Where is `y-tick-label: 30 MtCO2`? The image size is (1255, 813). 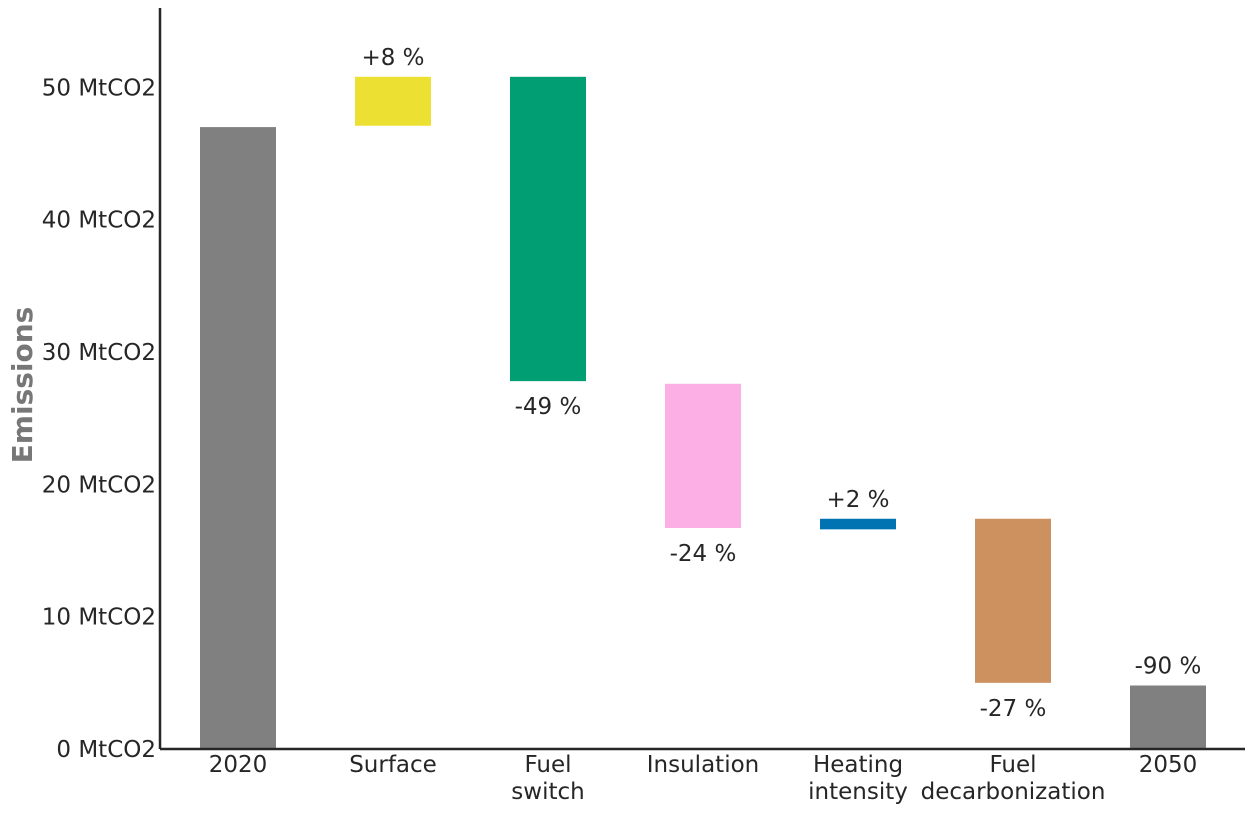
y-tick-label: 30 MtCO2 is located at coordinates (99, 353).